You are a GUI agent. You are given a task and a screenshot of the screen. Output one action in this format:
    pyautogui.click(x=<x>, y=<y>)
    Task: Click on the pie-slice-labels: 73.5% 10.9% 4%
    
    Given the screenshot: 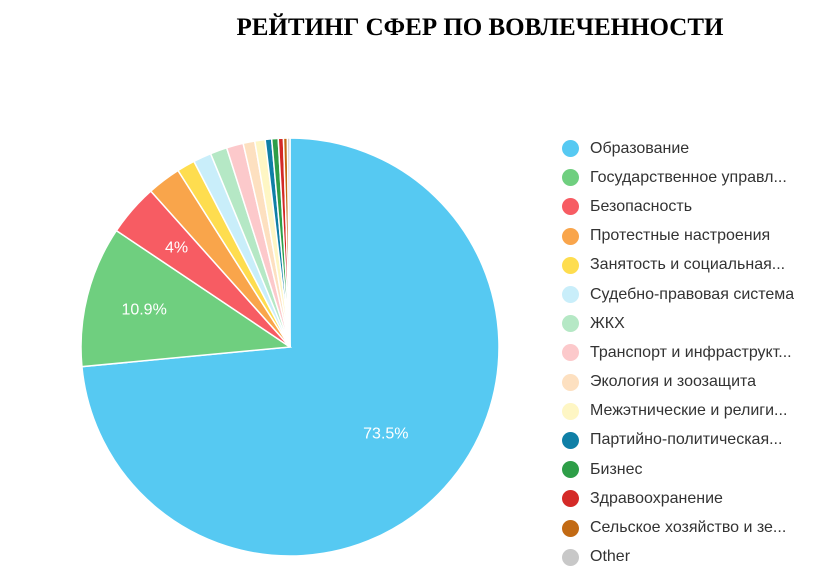 What is the action you would take?
    pyautogui.click(x=264, y=340)
    